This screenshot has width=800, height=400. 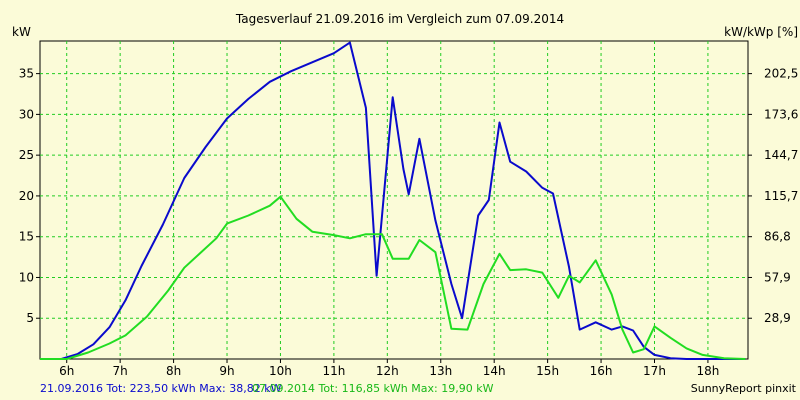 I want to click on x-tick-label: 8h, so click(x=173, y=371).